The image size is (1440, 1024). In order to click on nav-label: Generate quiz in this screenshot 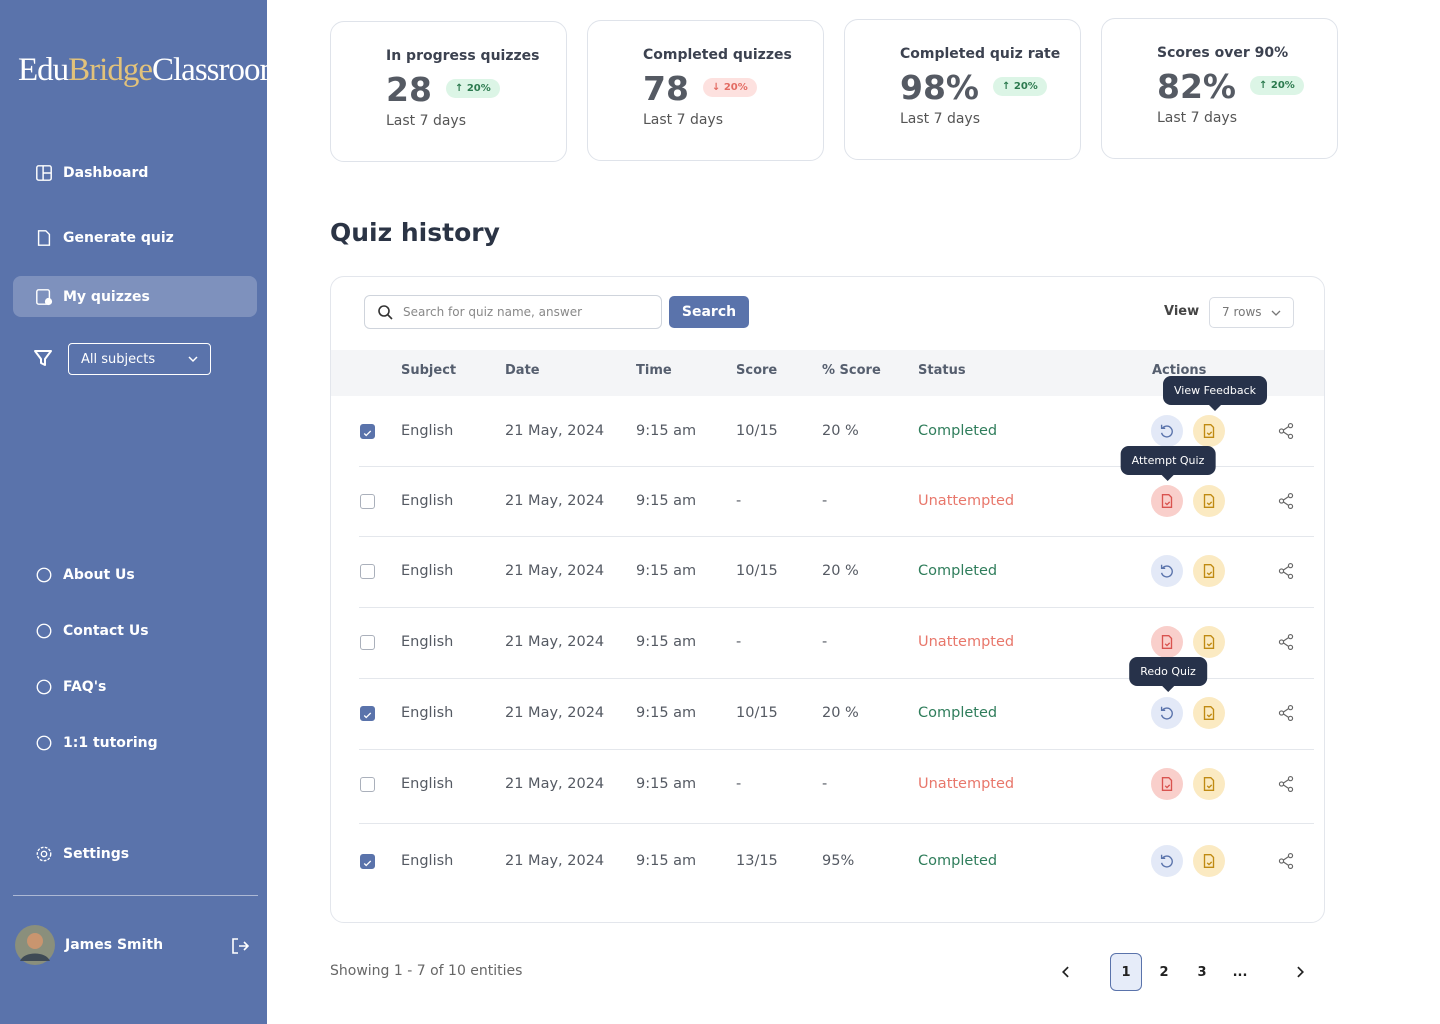, I will do `click(118, 237)`.